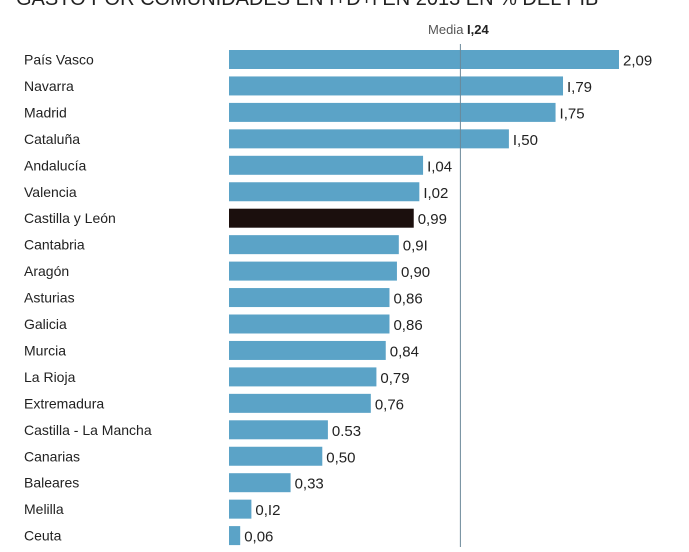  What do you see at coordinates (340, 457) in the screenshot?
I see `value-label: 0,50` at bounding box center [340, 457].